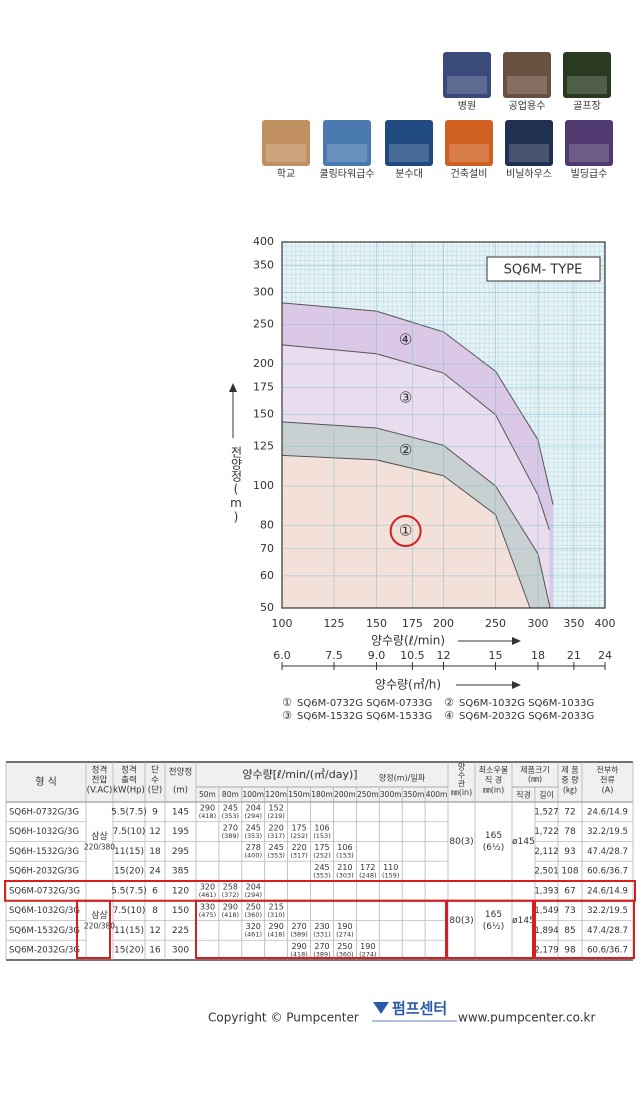 This screenshot has width=640, height=1100. Describe the element at coordinates (129, 911) in the screenshot. I see `table-cell: 7.5(10)` at that location.